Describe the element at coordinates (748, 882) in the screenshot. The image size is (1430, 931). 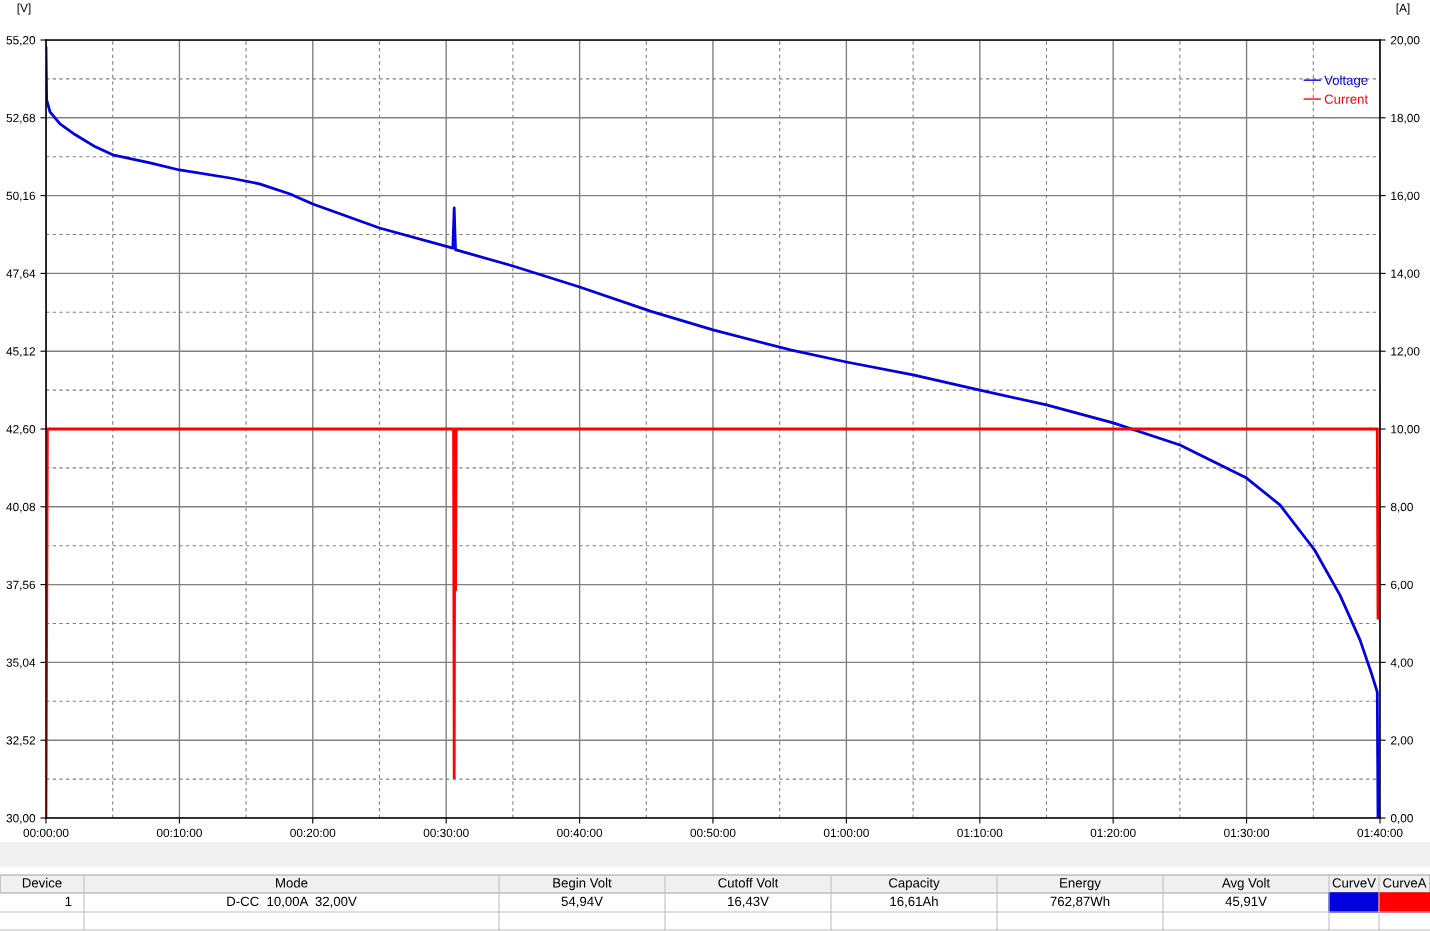
I see `text: Cutoff Volt` at that location.